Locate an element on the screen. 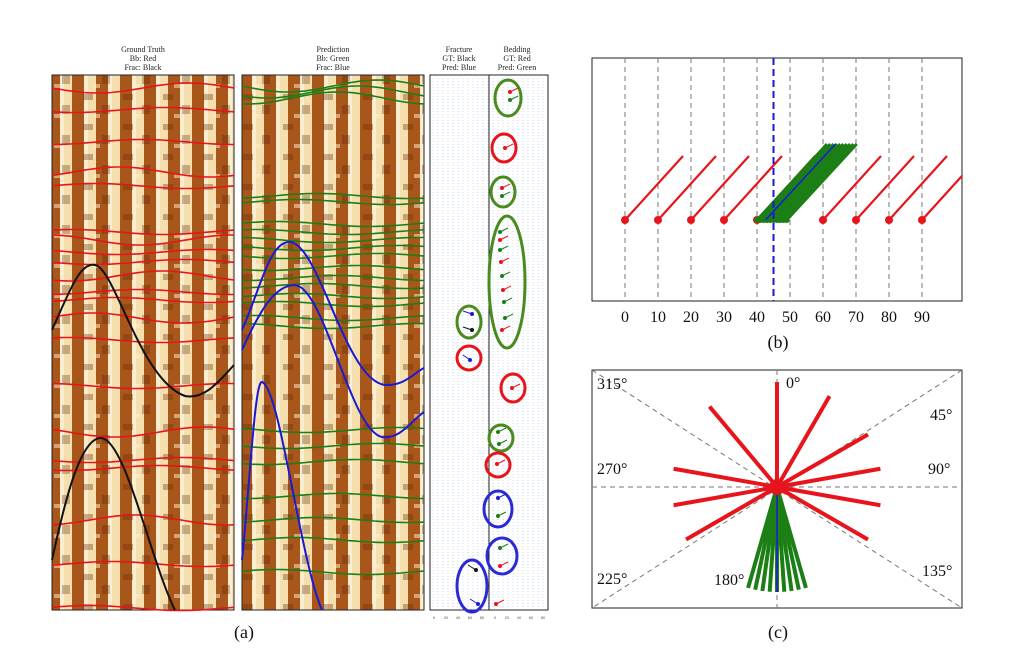  gt-frac-label: Frac: Black is located at coordinates (142, 67).